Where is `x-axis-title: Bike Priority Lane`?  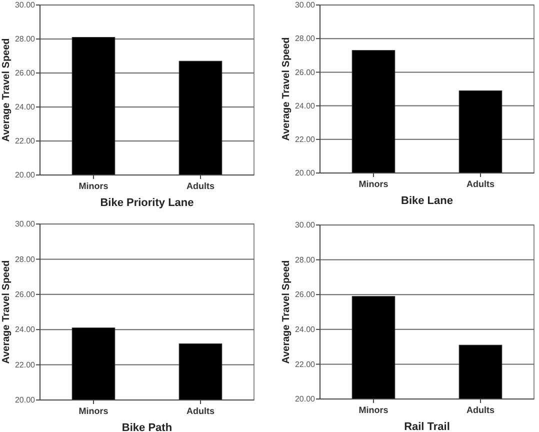 x-axis-title: Bike Priority Lane is located at coordinates (147, 203).